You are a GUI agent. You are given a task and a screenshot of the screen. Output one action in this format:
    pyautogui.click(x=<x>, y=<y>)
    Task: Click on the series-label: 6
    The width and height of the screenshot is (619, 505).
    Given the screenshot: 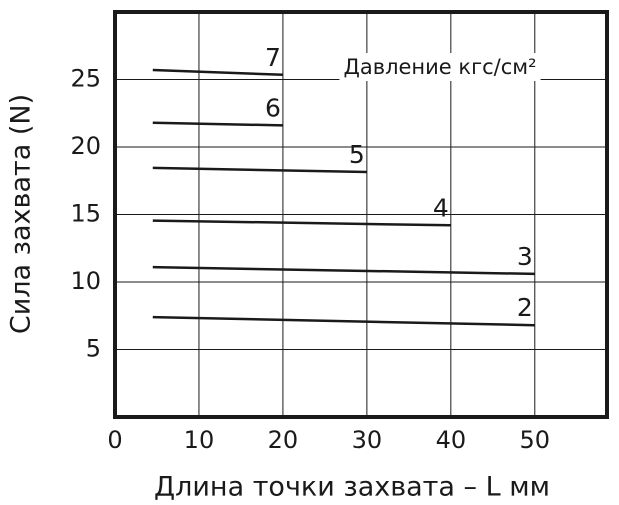 What is the action you would take?
    pyautogui.click(x=273, y=107)
    